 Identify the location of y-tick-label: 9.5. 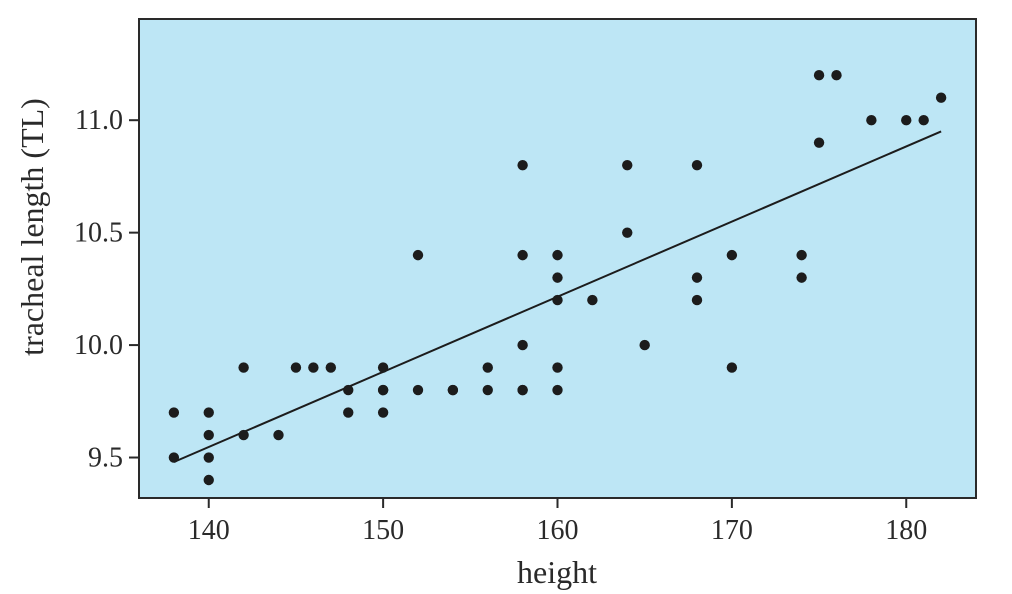
(105, 458).